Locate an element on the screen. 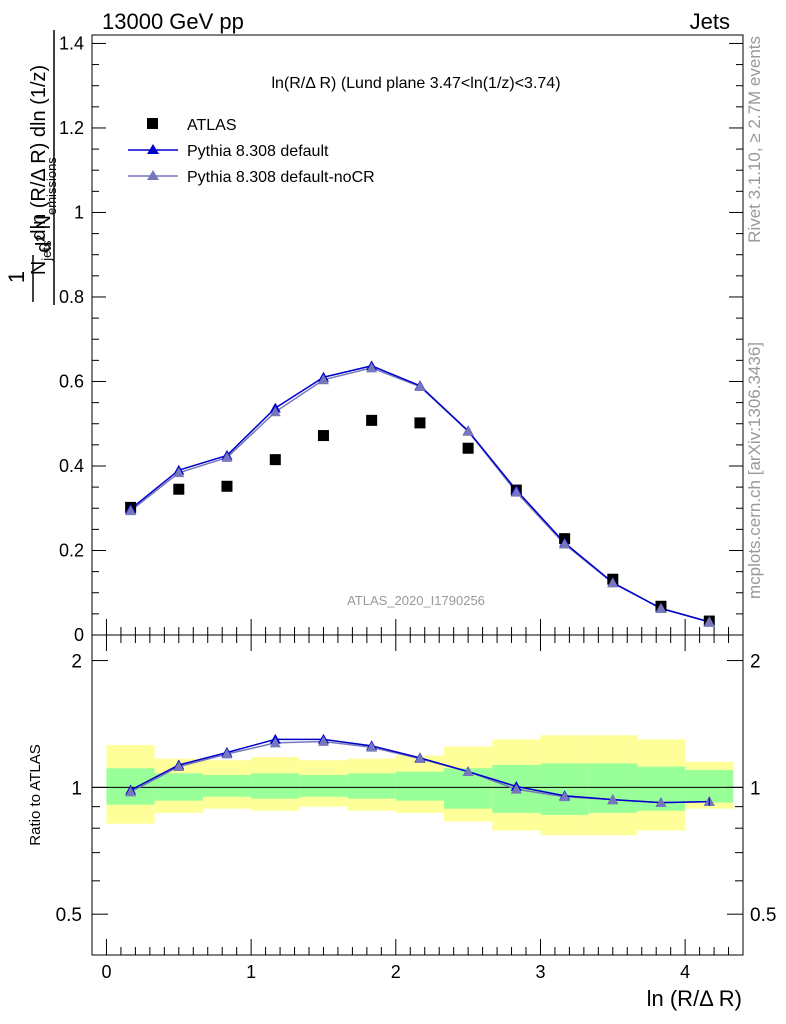 This screenshot has width=786, height=1024. main-y-tick-label: 0.2 is located at coordinates (71, 550).